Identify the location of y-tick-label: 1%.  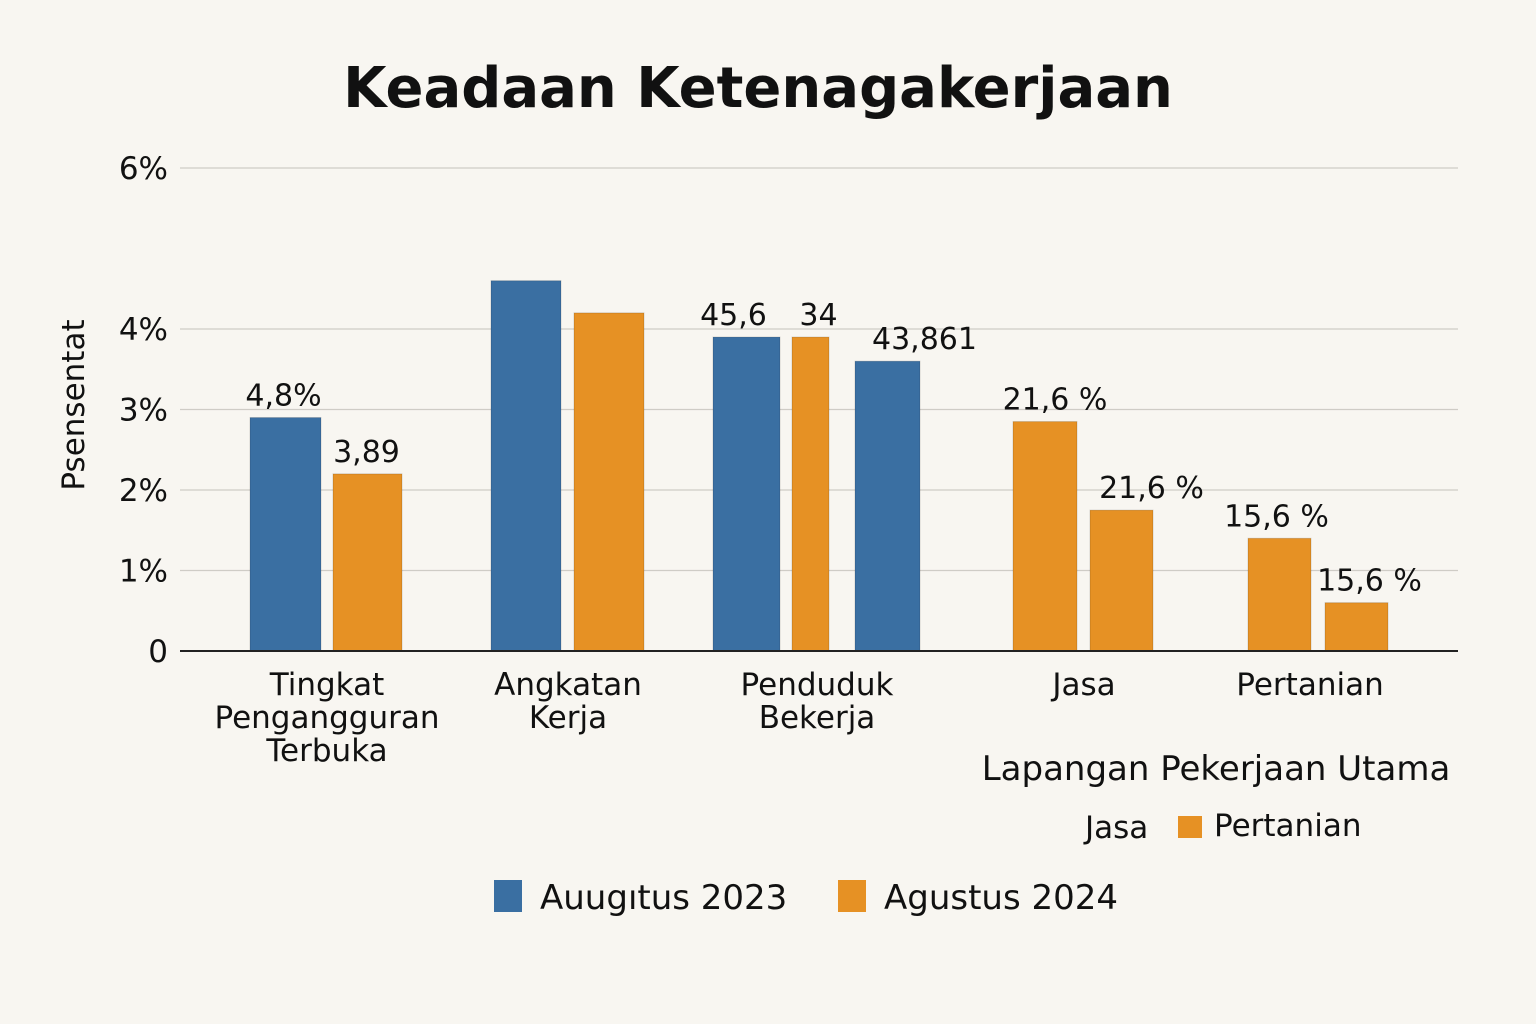
(143, 572).